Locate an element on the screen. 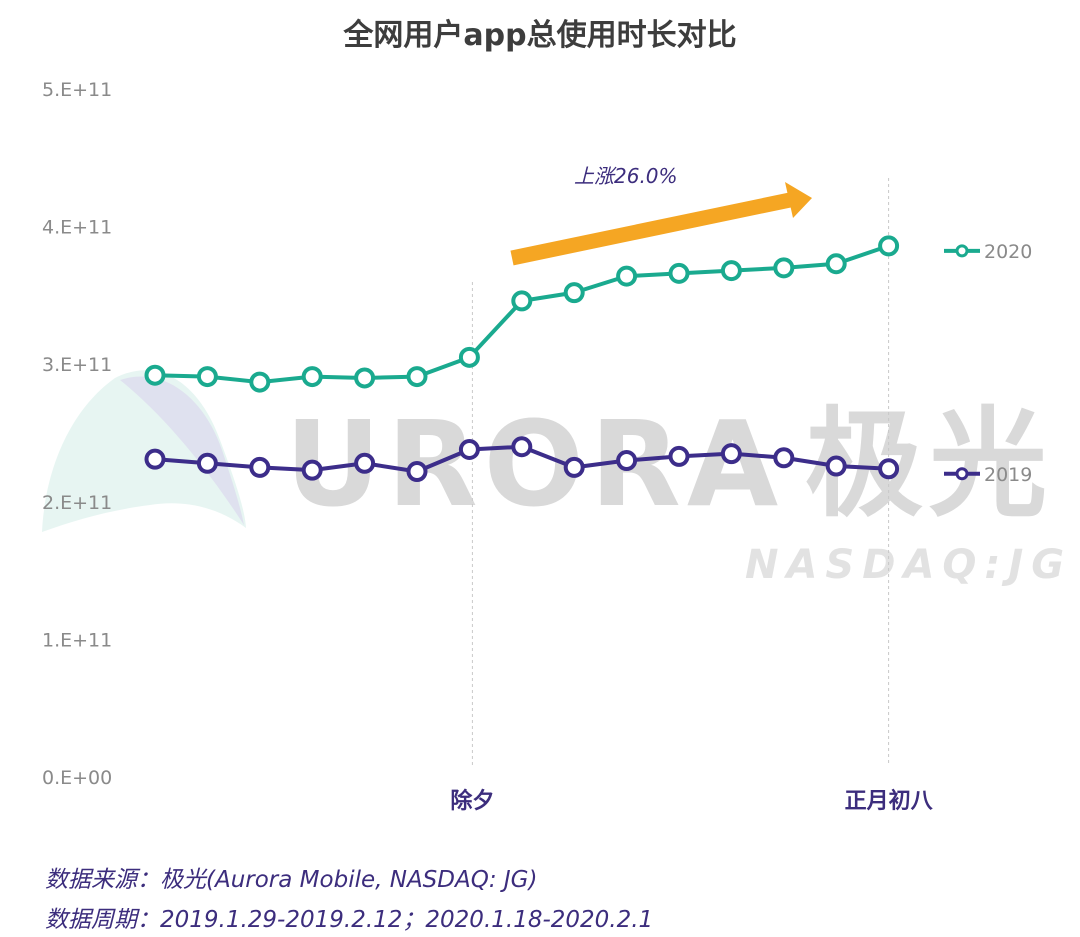 Image resolution: width=1080 pixels, height=937 pixels. footer-source: 数据来源：极光(Aurora Mobile, NASDAQ: JG) is located at coordinates (291, 880).